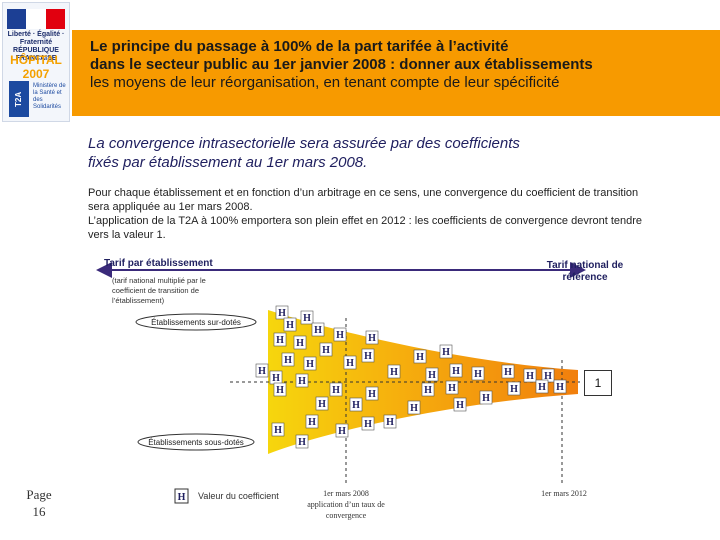 The height and width of the screenshot is (540, 720). I want to click on legend-h-box, so click(181, 496).